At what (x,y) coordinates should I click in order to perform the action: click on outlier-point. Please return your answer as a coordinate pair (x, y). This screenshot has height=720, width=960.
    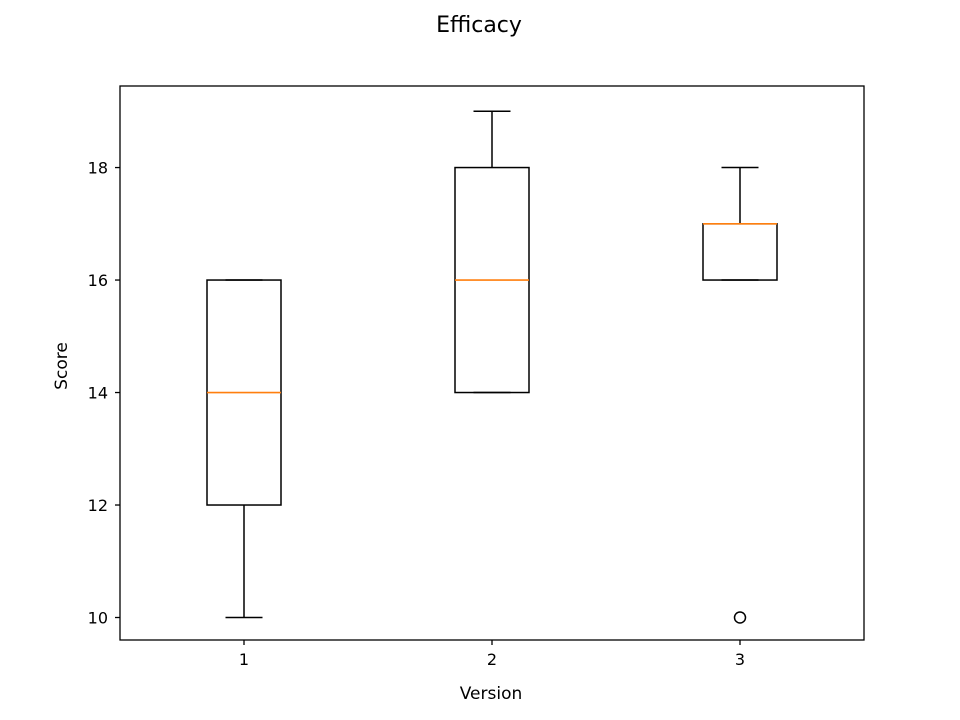
    Looking at the image, I should click on (740, 617).